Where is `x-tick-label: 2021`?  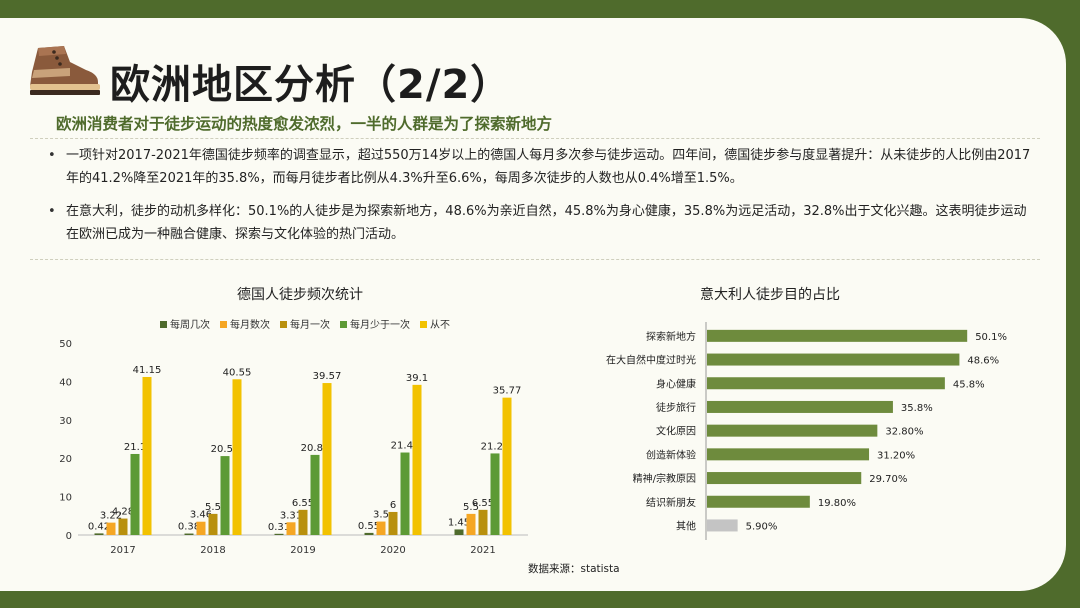
x-tick-label: 2021 is located at coordinates (482, 550).